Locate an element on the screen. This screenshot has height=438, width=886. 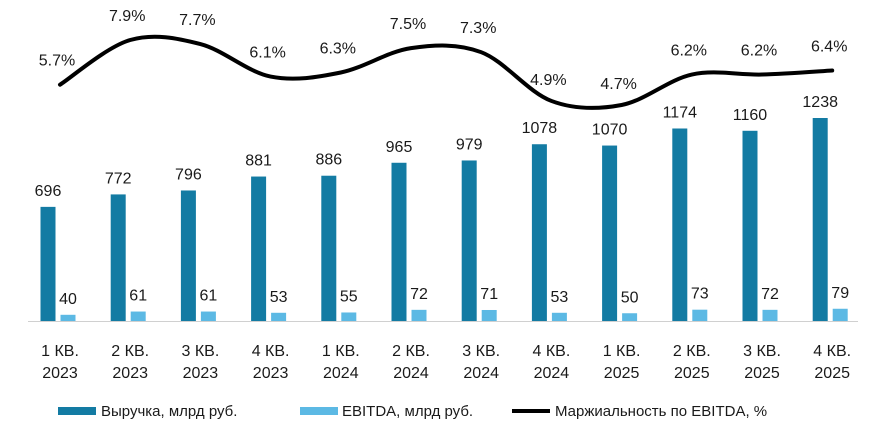
margin-value-label: 7.5% is located at coordinates (408, 24).